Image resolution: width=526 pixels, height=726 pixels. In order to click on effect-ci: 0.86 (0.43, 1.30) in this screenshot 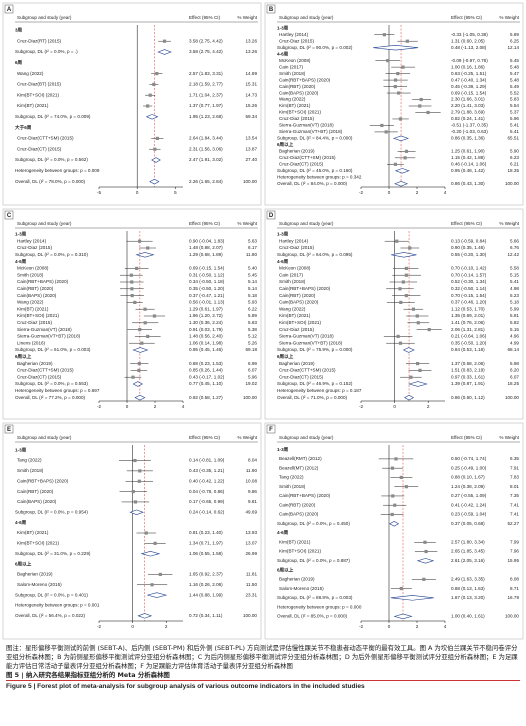, I will do `click(468, 183)`.